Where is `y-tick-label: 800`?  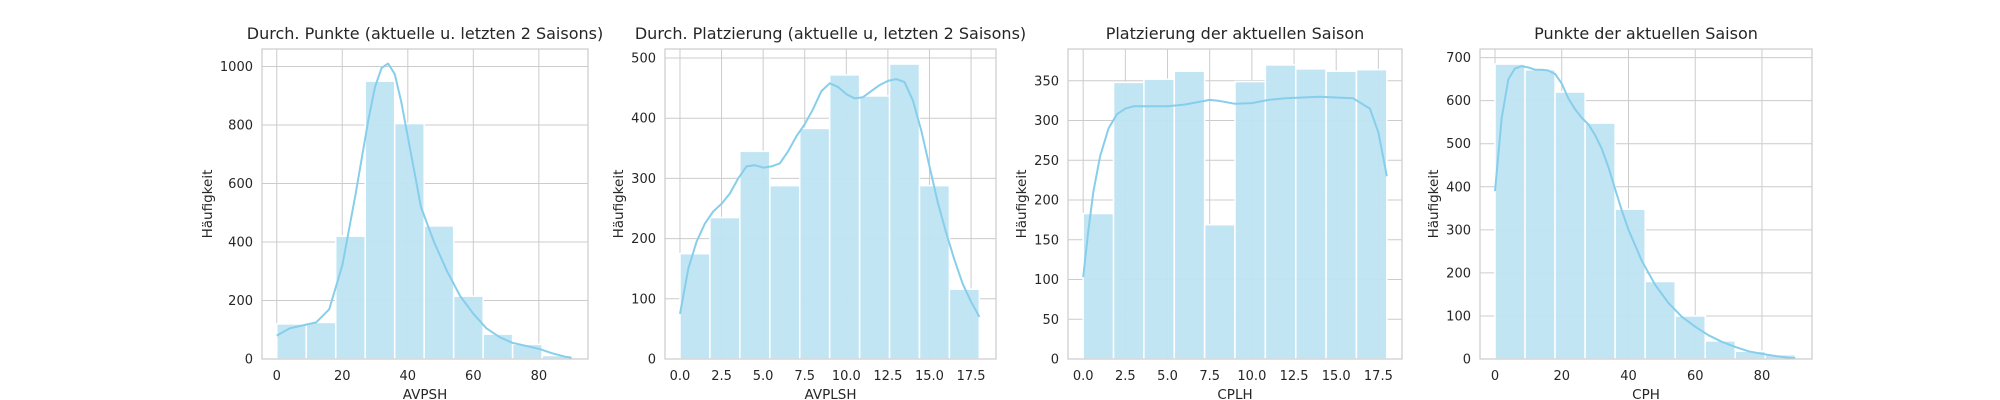 y-tick-label: 800 is located at coordinates (240, 126).